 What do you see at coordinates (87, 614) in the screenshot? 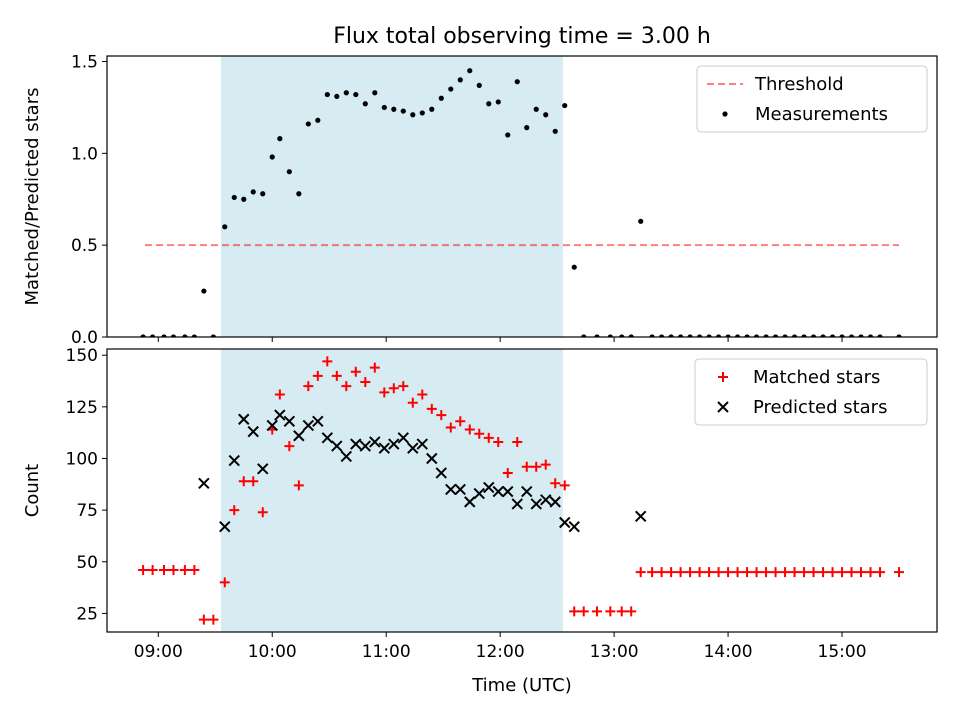
I see `y-tick-label: 25` at bounding box center [87, 614].